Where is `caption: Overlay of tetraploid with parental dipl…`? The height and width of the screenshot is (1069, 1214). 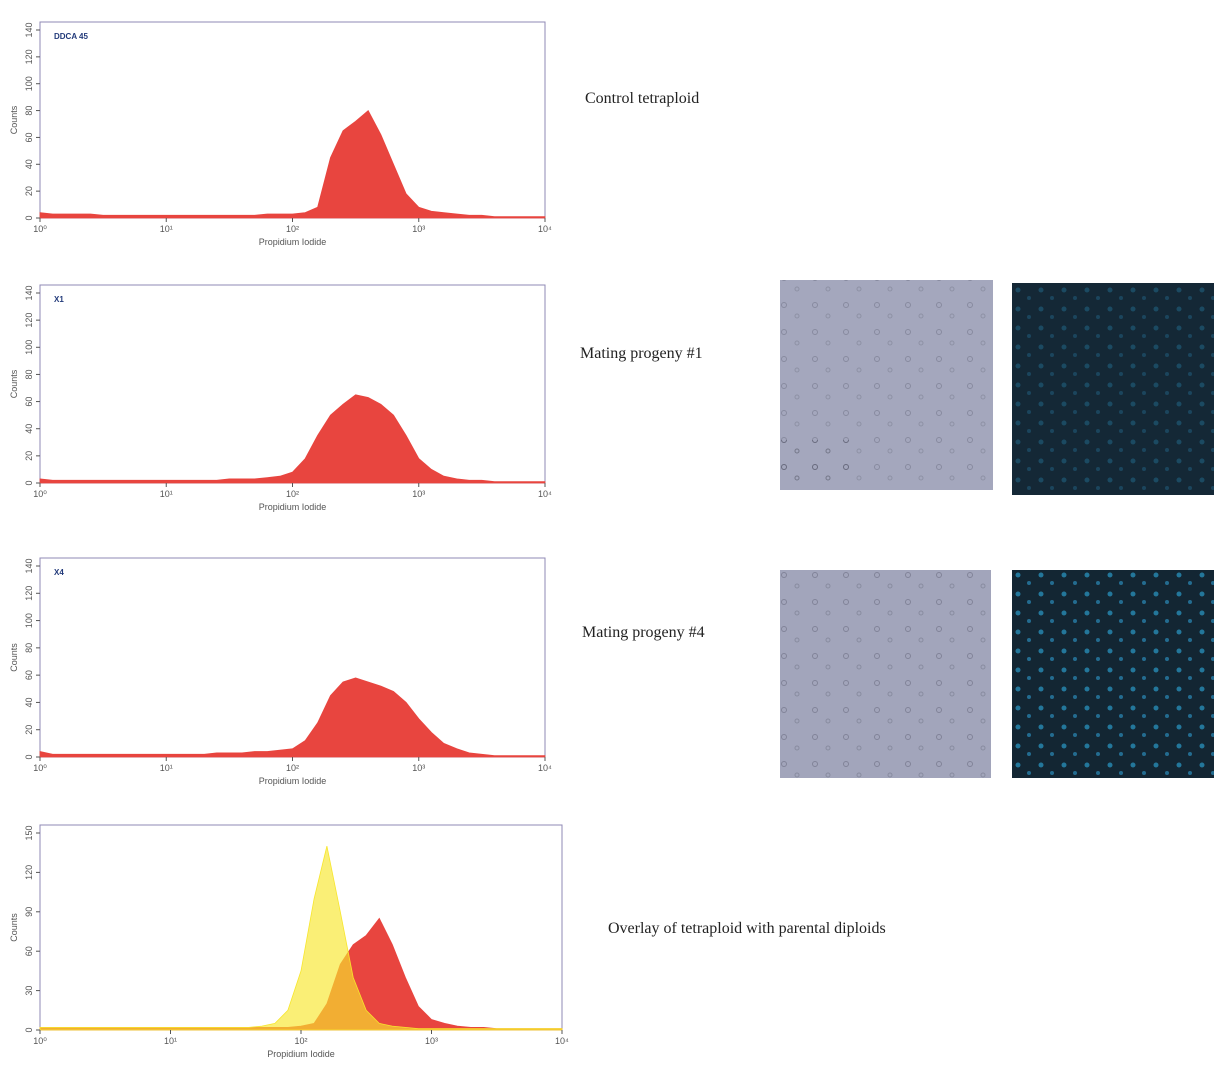
caption: Overlay of tetraploid with parental dipl… is located at coordinates (747, 928).